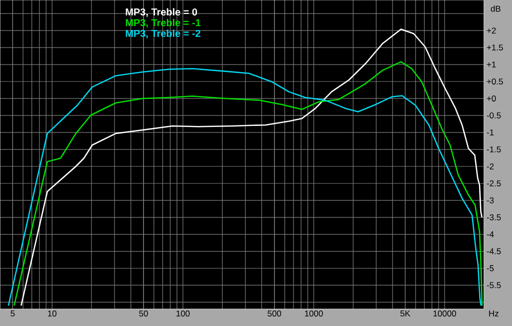 This screenshot has width=512, height=326. What do you see at coordinates (491, 98) in the screenshot?
I see `y-tick-label: +0` at bounding box center [491, 98].